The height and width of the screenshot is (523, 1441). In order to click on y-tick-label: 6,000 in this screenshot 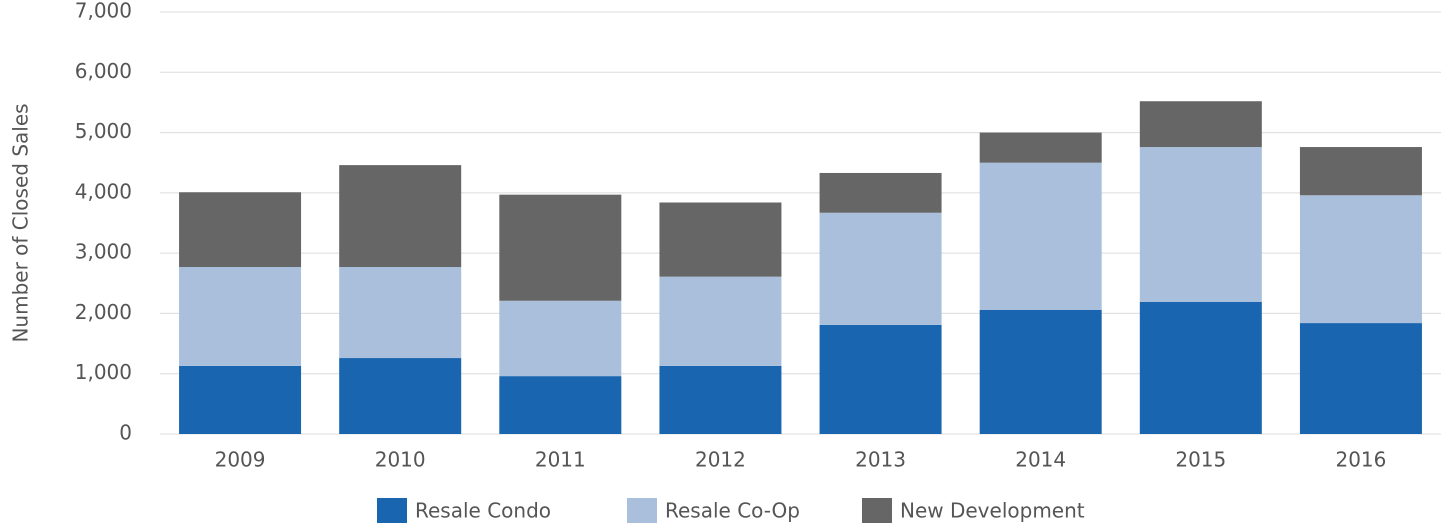, I will do `click(103, 71)`.